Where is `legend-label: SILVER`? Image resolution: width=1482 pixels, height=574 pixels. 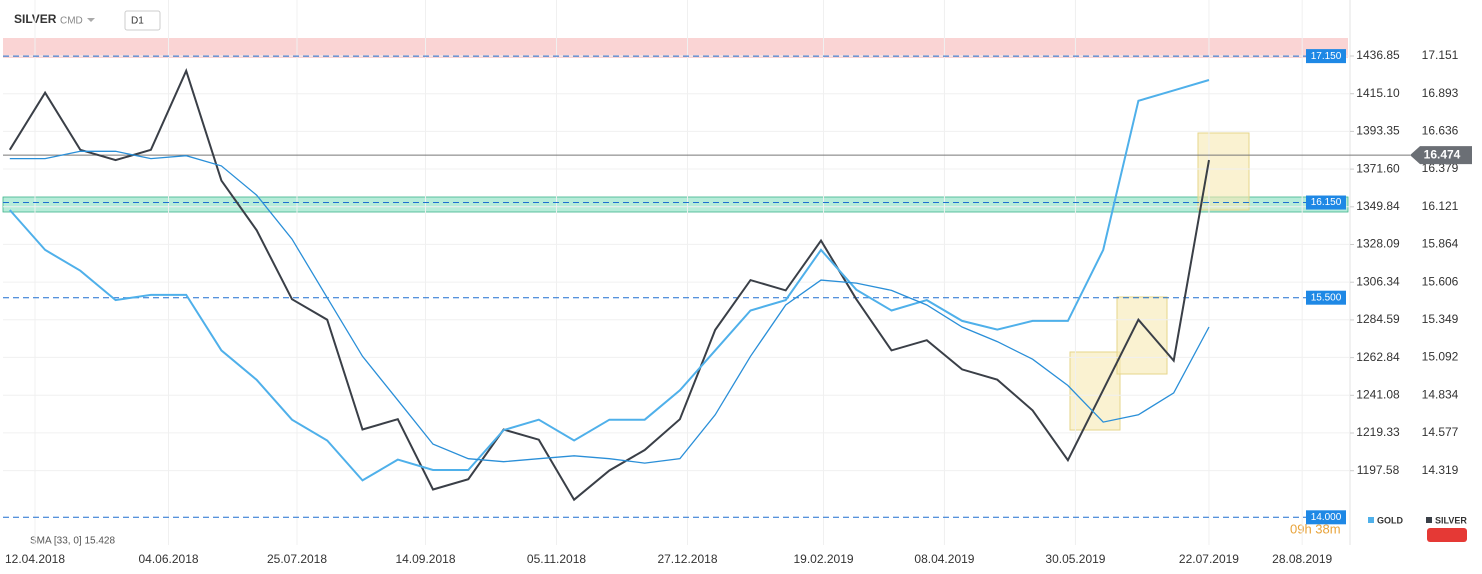 legend-label: SILVER is located at coordinates (1451, 520).